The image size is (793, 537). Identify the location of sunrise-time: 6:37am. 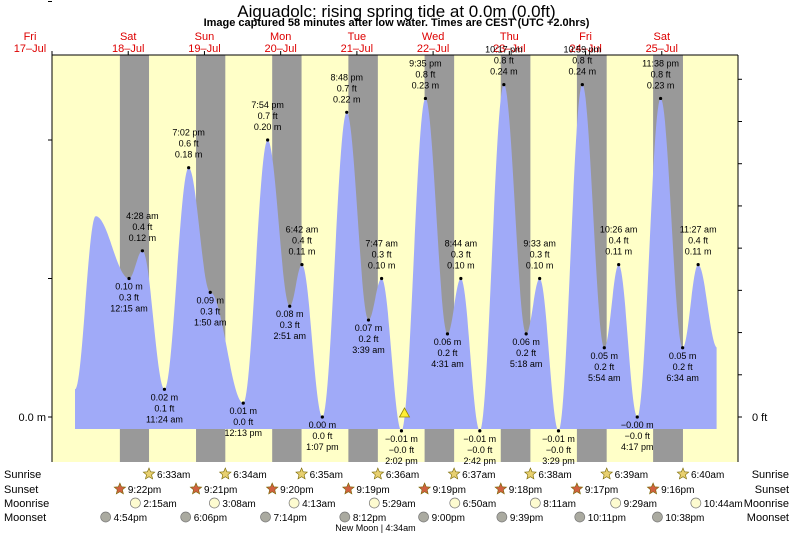
(478, 475).